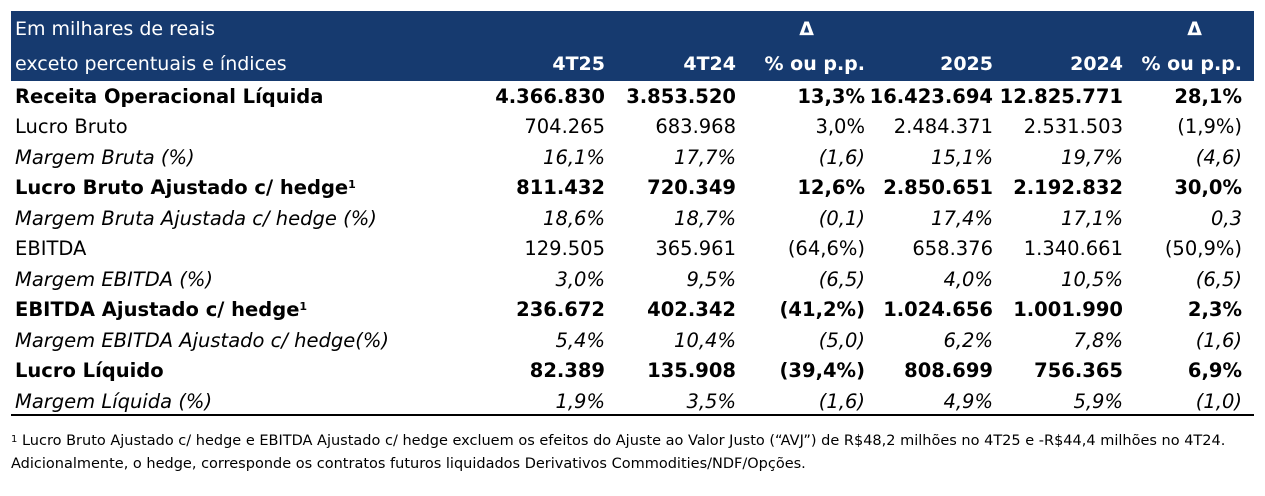  Describe the element at coordinates (840, 127) in the screenshot. I see `cell-quarter-change: 3,0%` at that location.